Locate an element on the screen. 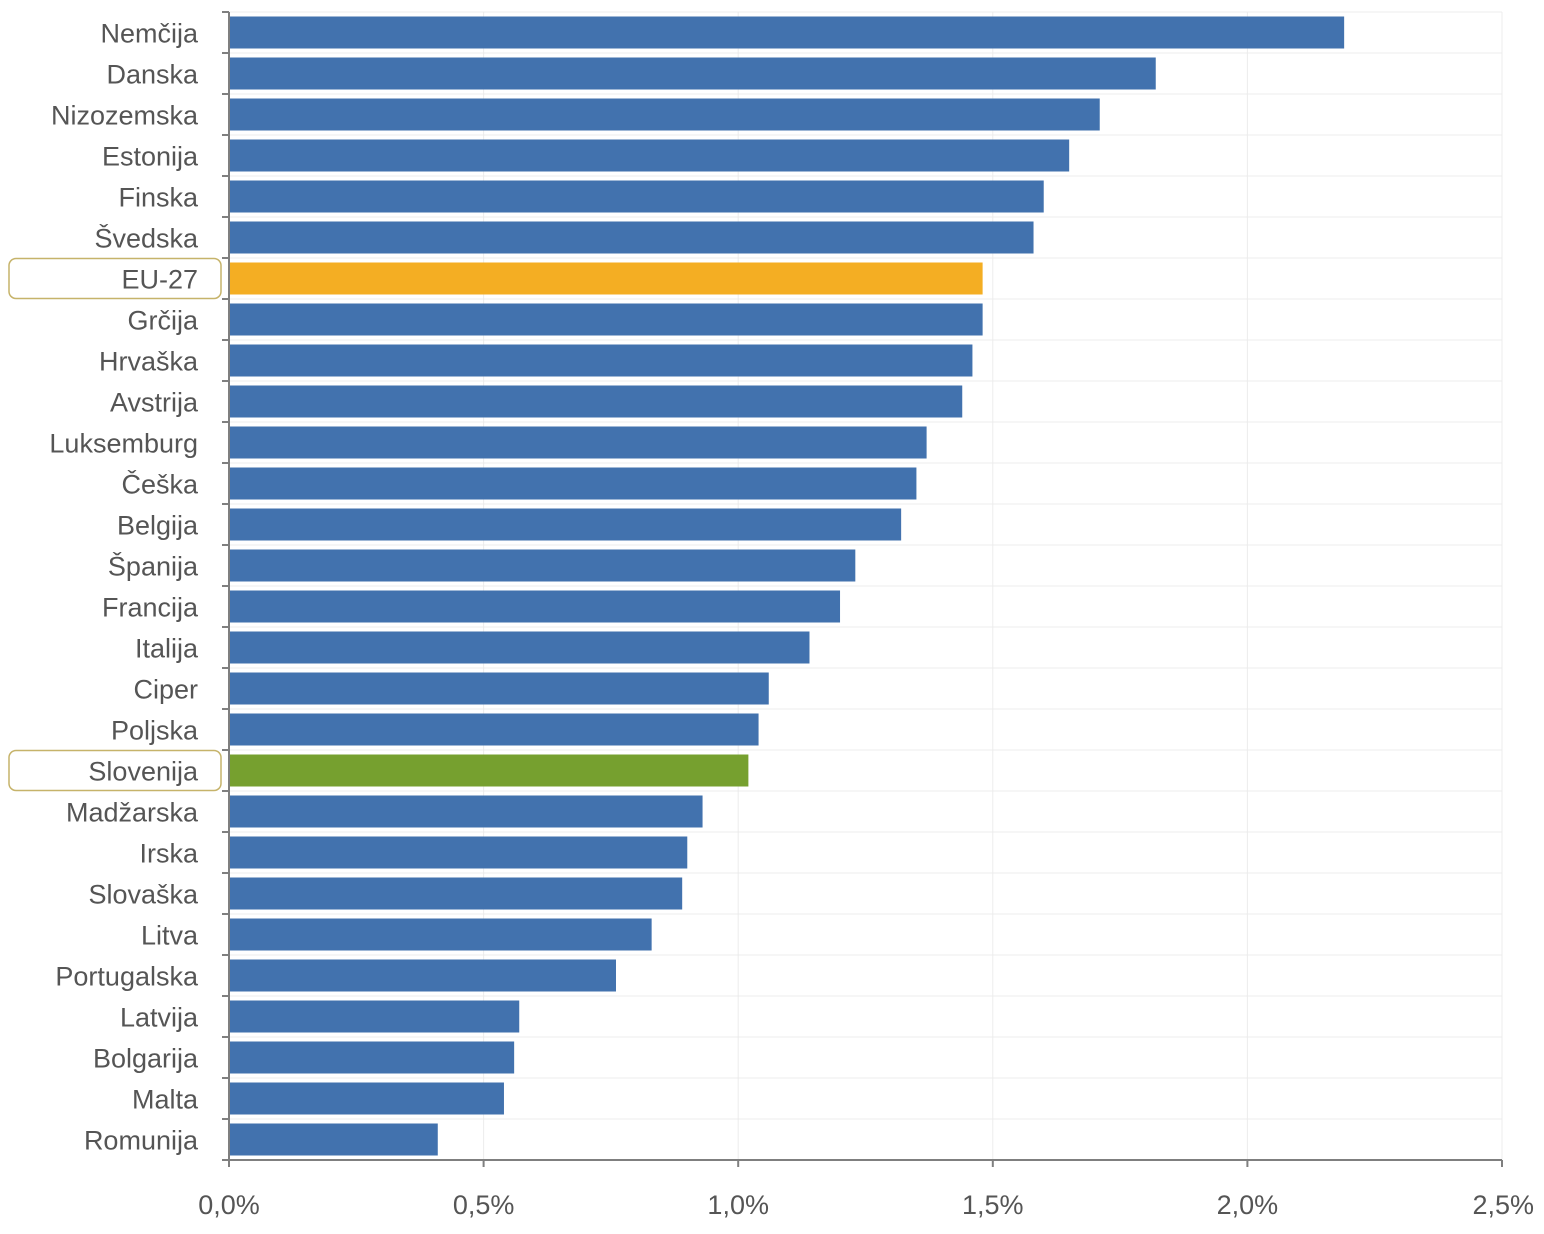  category-label: Litva is located at coordinates (170, 936).